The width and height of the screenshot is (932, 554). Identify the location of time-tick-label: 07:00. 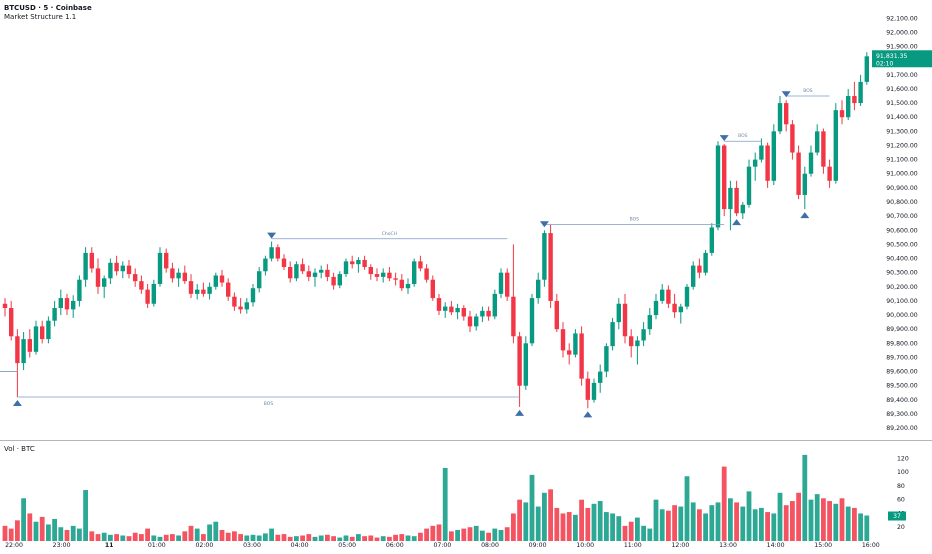
(442, 545).